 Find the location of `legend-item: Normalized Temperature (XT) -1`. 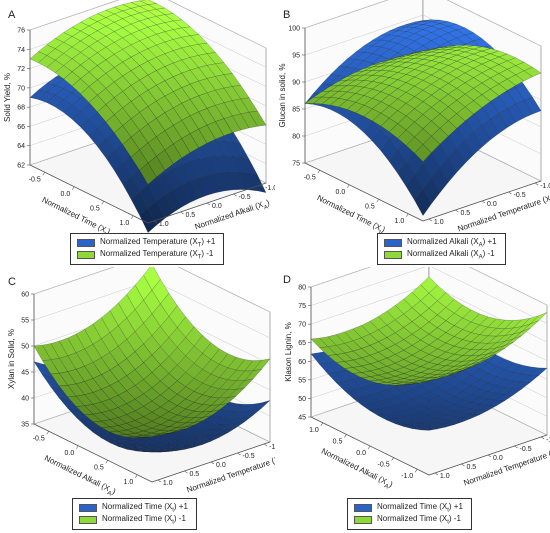

legend-item: Normalized Temperature (XT) -1 is located at coordinates (146, 255).